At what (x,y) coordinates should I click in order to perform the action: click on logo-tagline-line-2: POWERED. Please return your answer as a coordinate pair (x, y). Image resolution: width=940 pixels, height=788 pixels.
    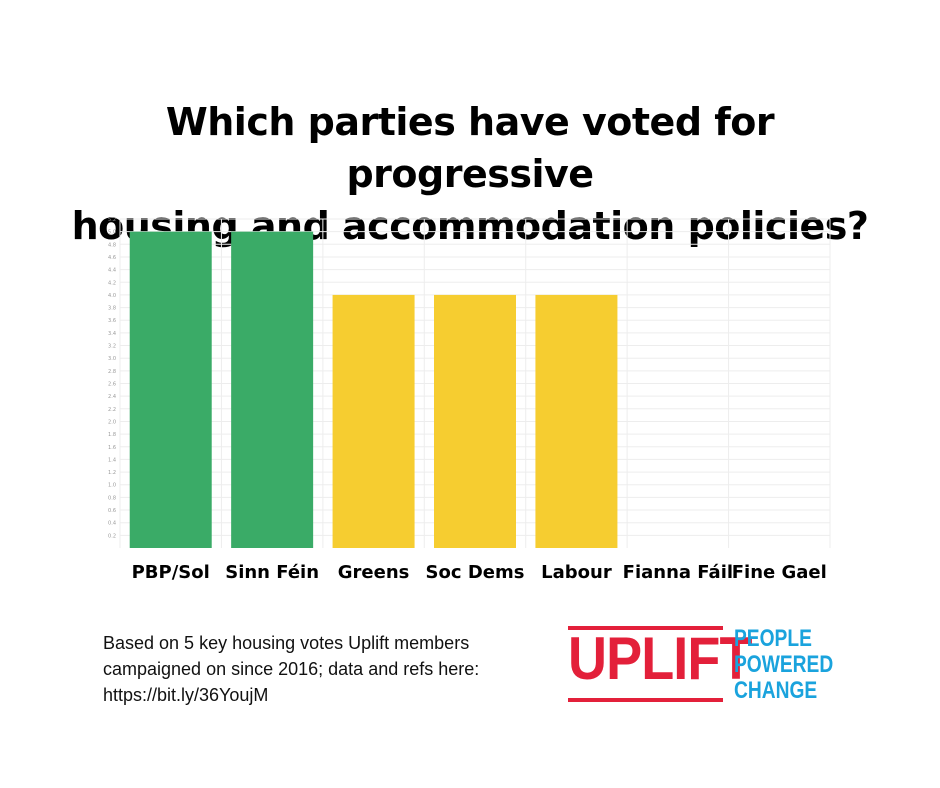
    Looking at the image, I should click on (784, 664).